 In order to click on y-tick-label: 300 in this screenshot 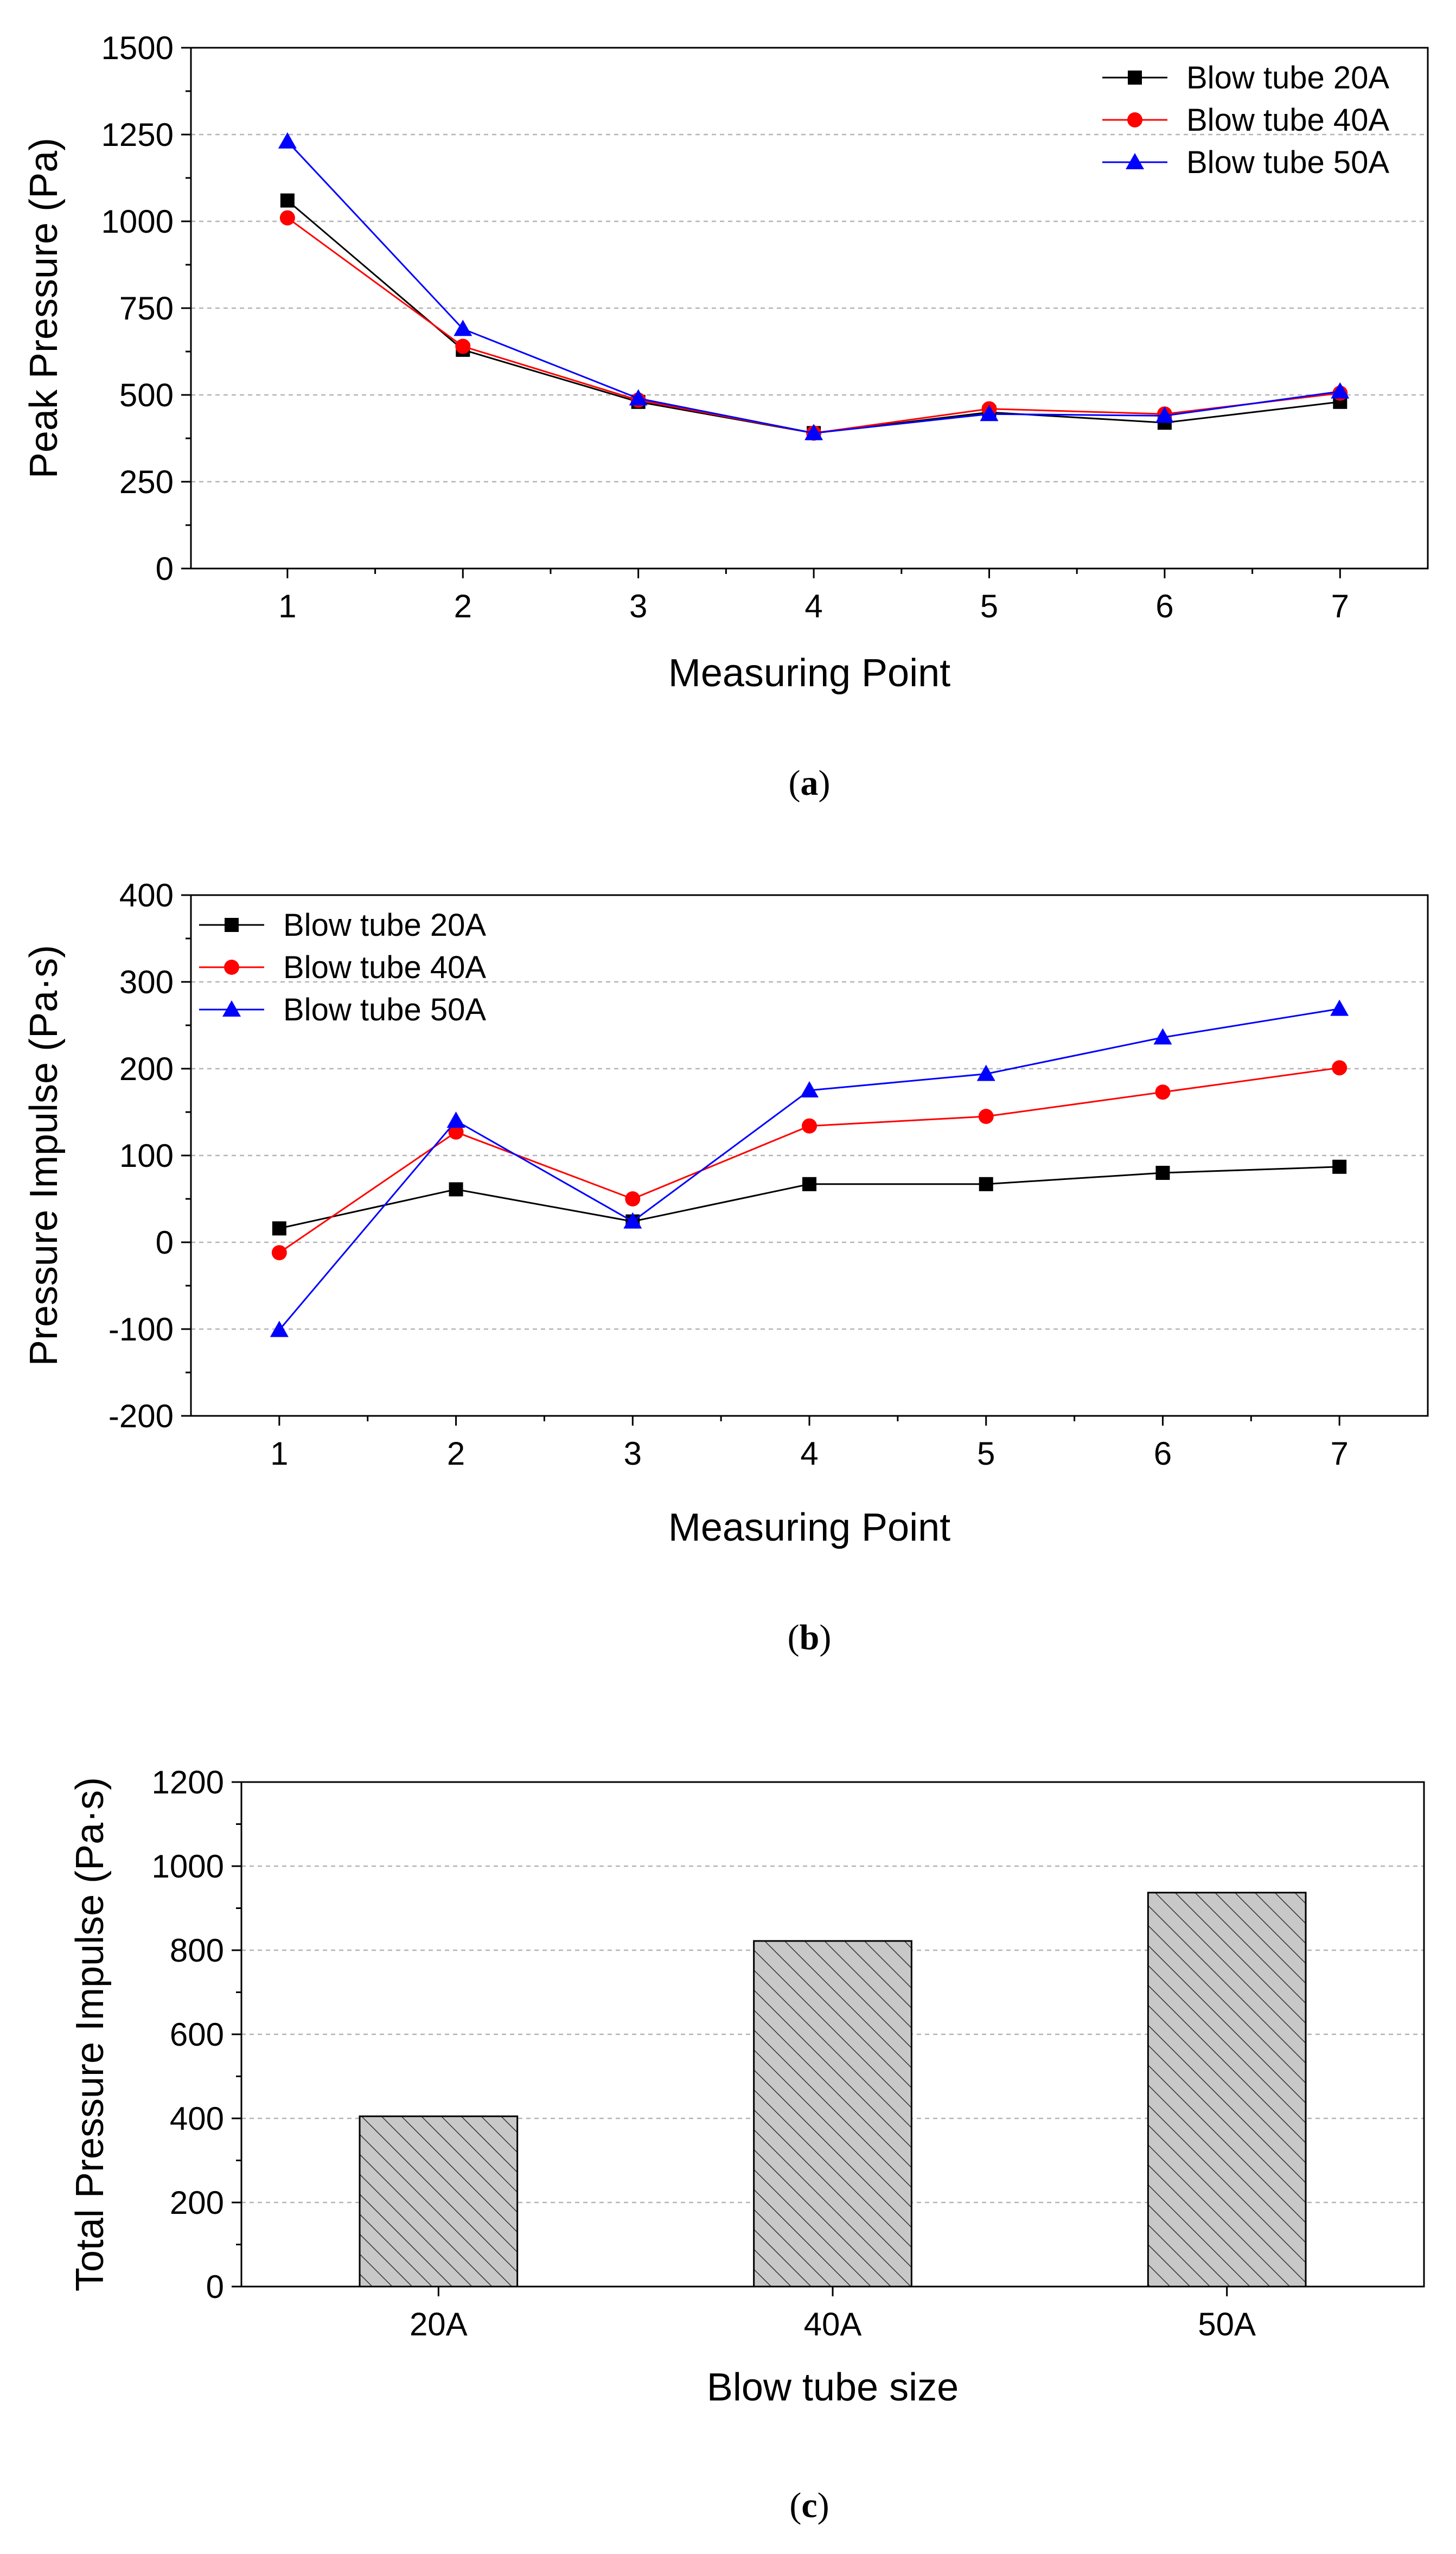, I will do `click(146, 982)`.